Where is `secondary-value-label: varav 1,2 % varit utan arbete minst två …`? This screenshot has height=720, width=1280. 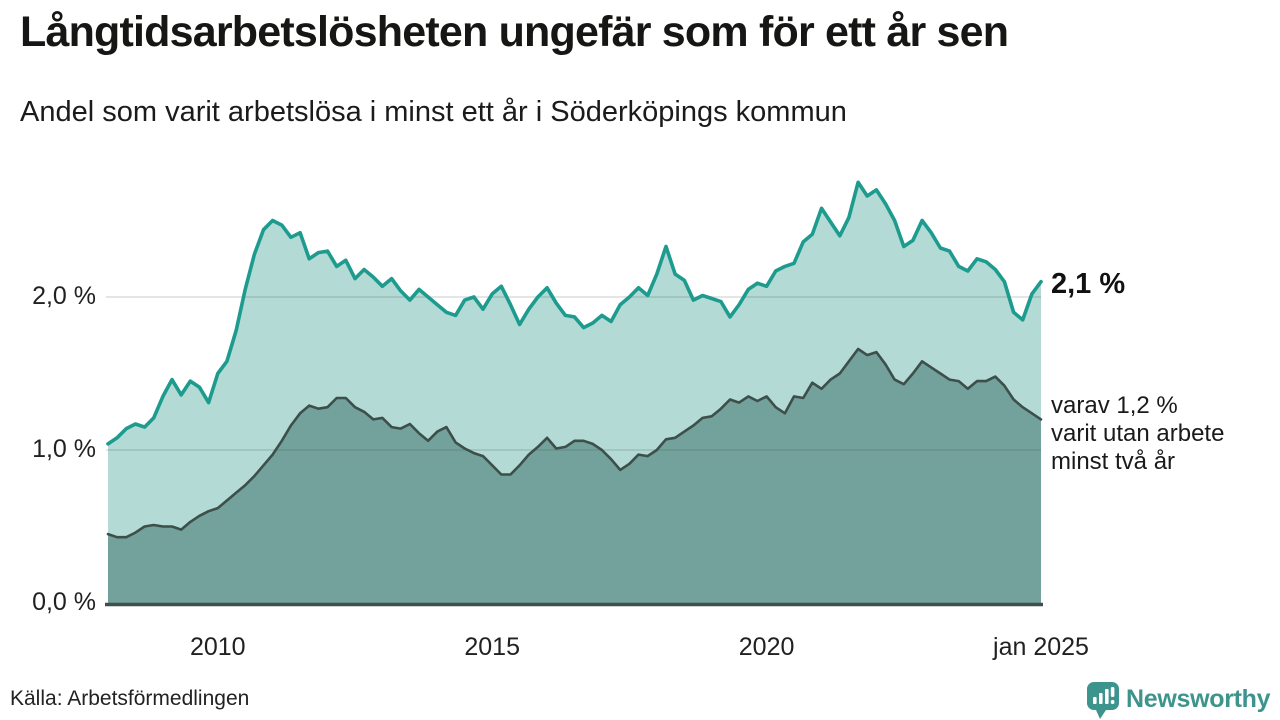 secondary-value-label: varav 1,2 % varit utan arbete minst två … is located at coordinates (1137, 434).